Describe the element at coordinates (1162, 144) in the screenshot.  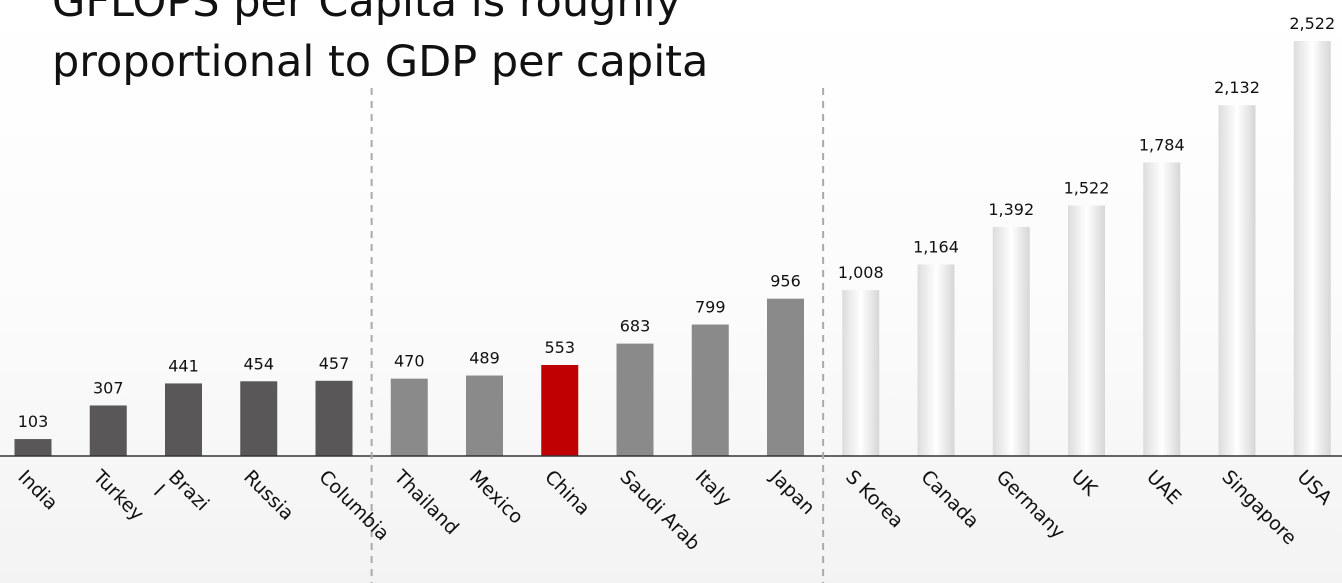
I see `value-label-uae: 1,784` at that location.